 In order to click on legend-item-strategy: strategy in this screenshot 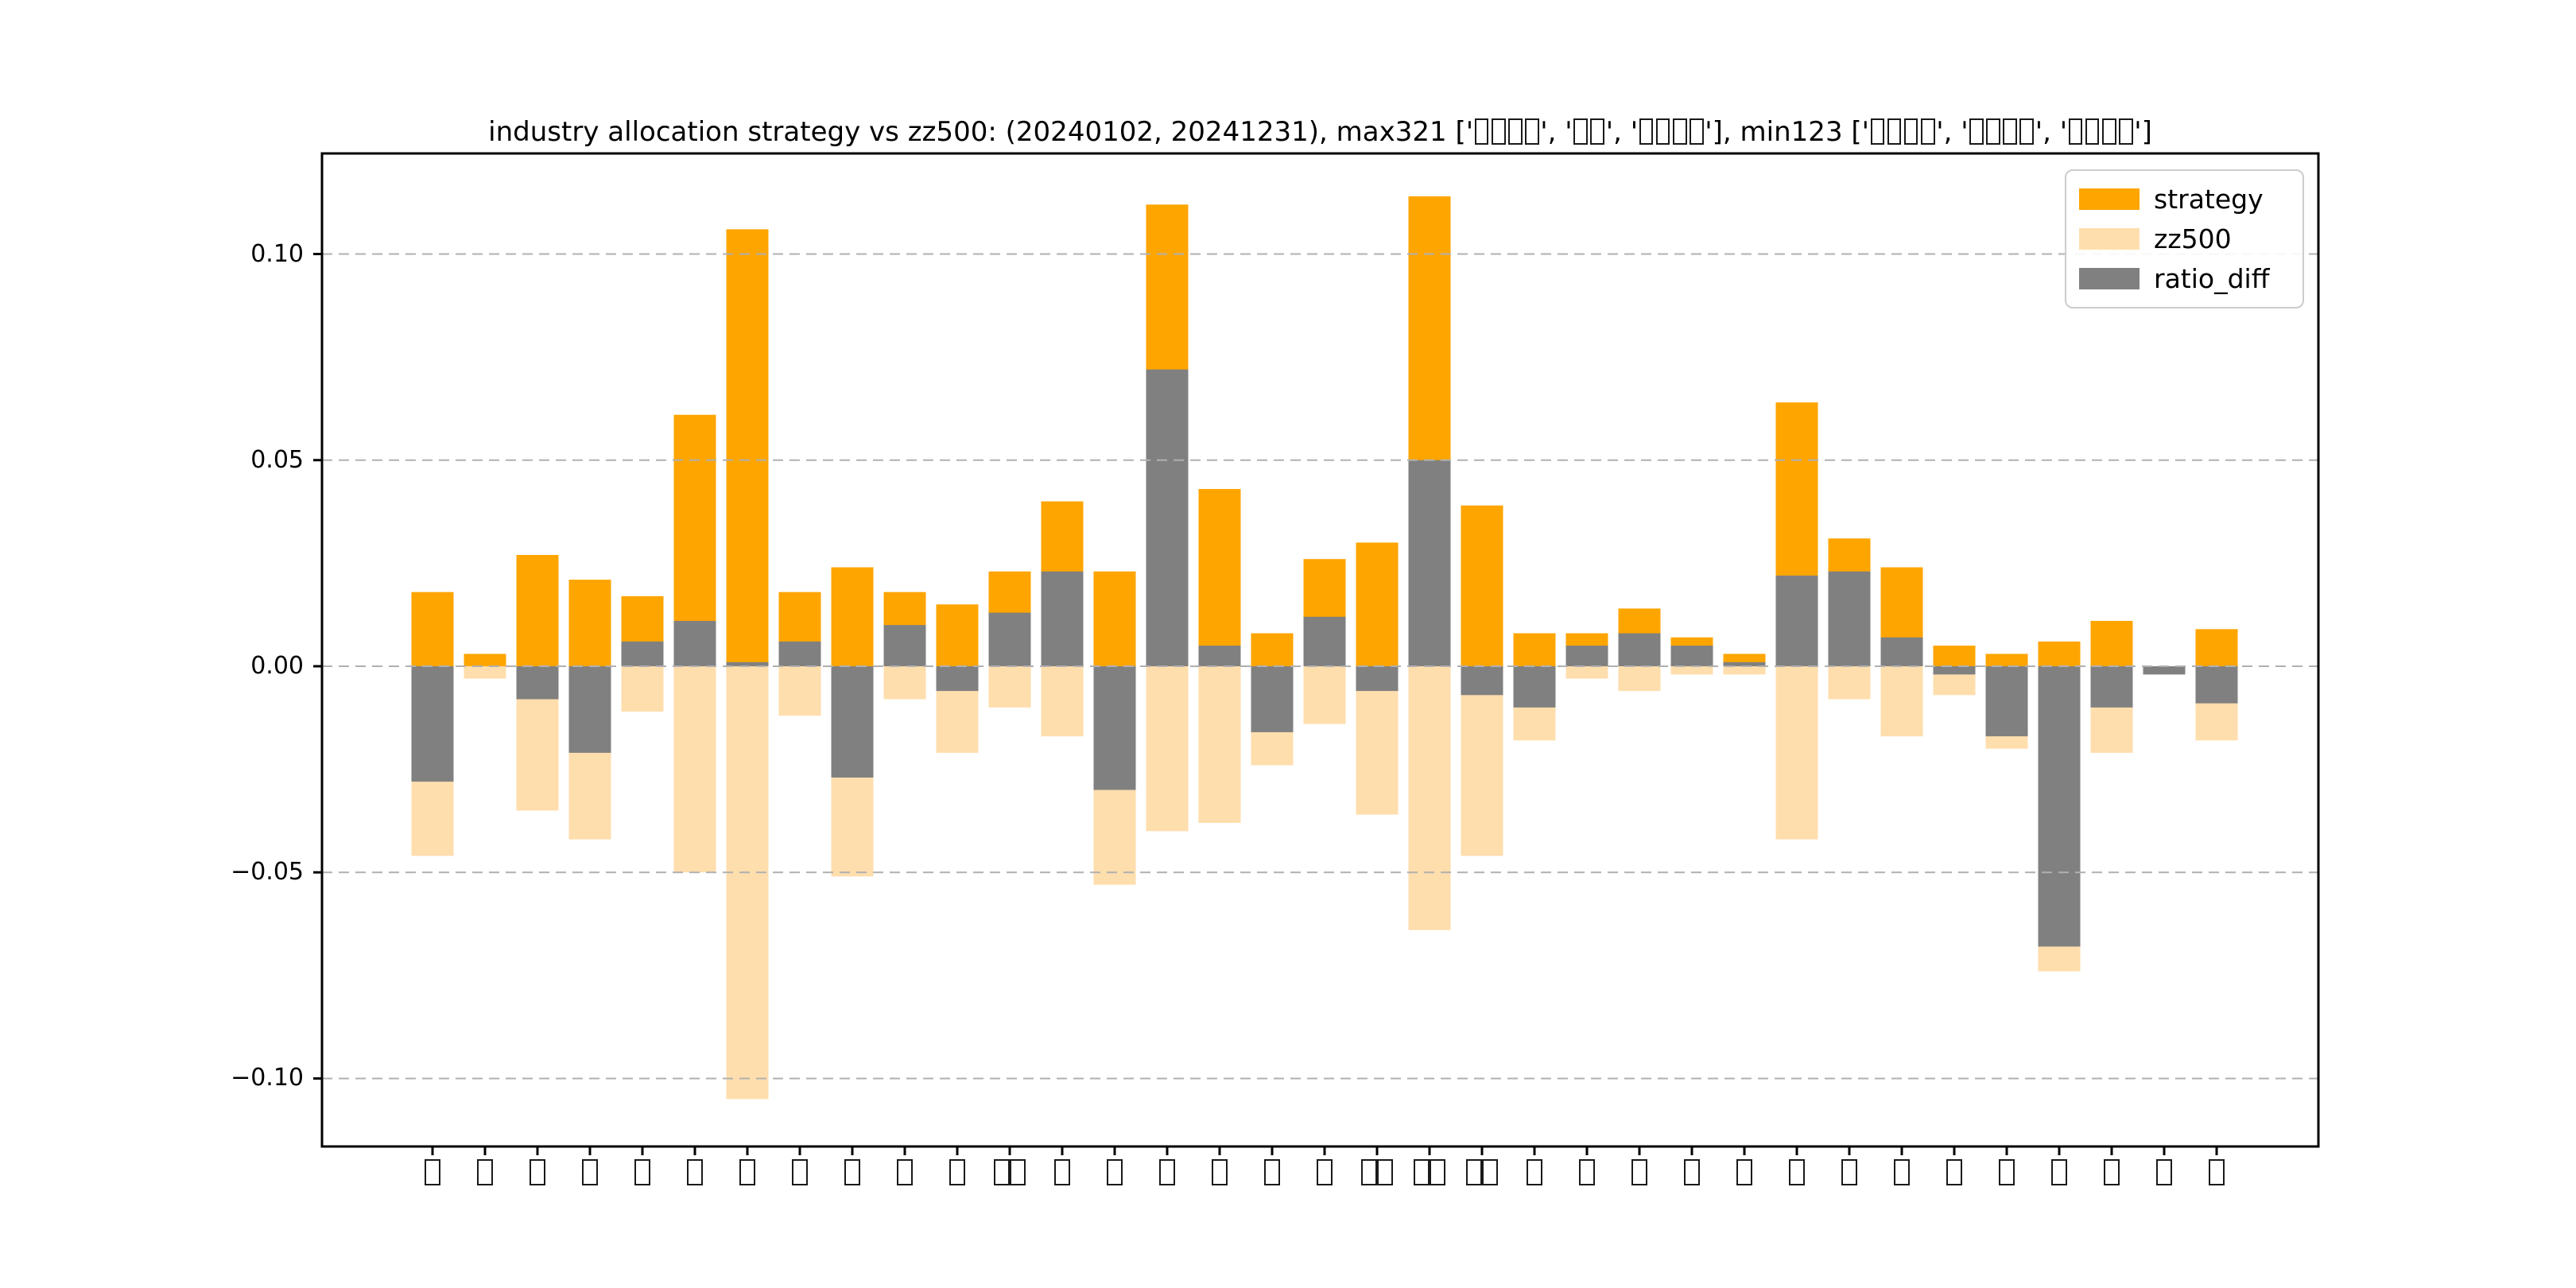, I will do `click(2184, 199)`.